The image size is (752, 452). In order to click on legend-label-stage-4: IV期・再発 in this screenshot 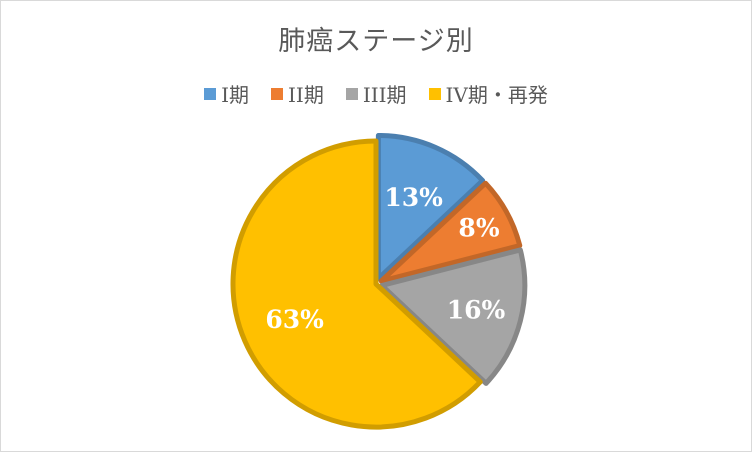, I will do `click(496, 95)`.